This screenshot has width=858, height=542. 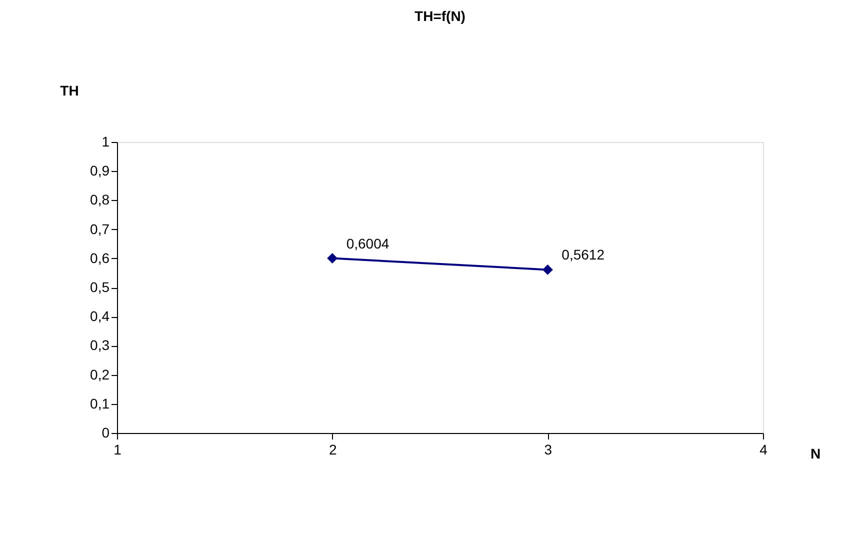 I want to click on x-tick-label: 3, so click(x=548, y=450).